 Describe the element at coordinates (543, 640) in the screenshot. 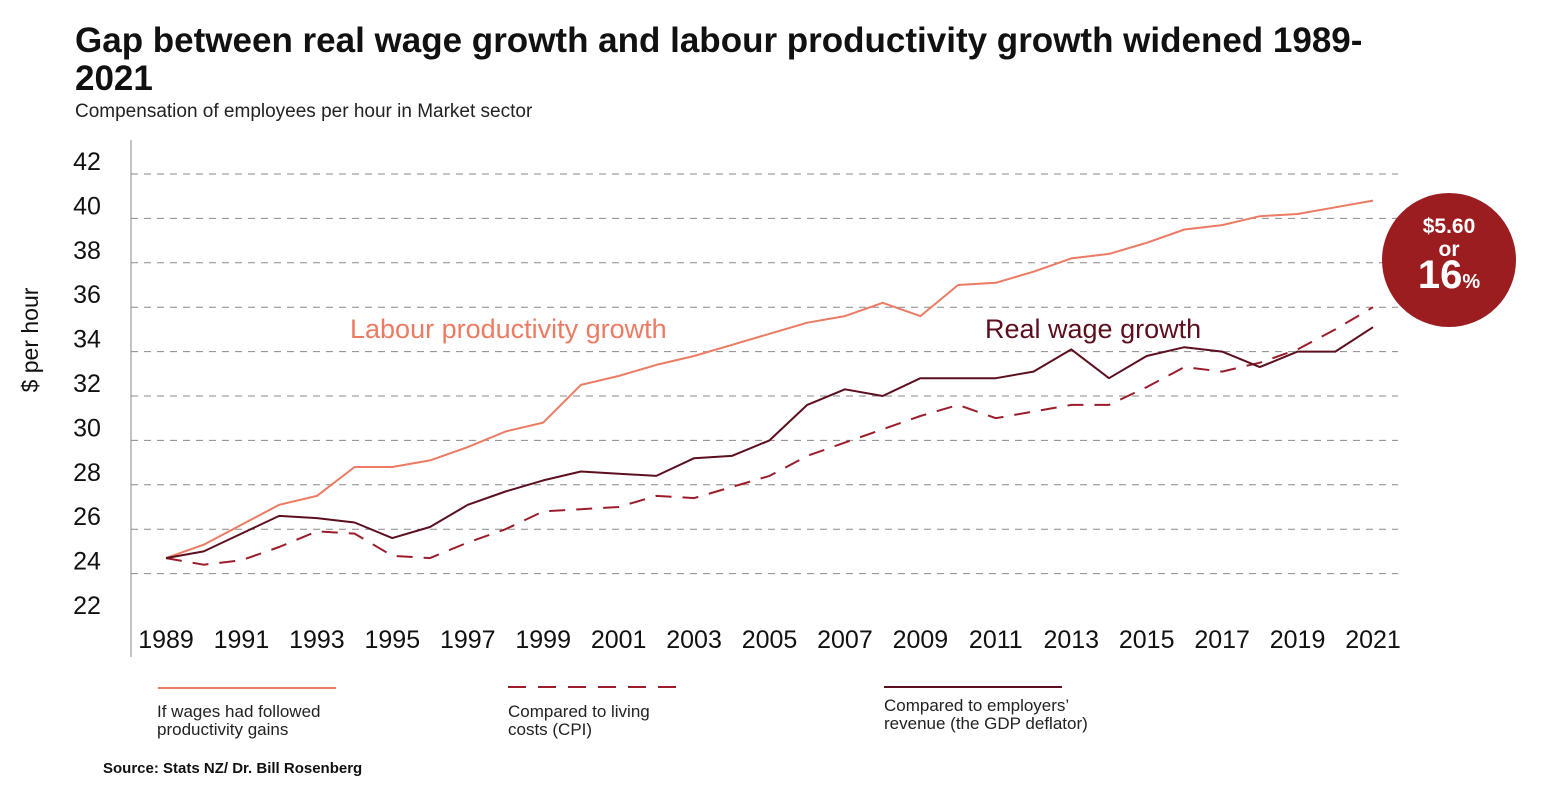

I see `x-tick-1999: 1999` at that location.